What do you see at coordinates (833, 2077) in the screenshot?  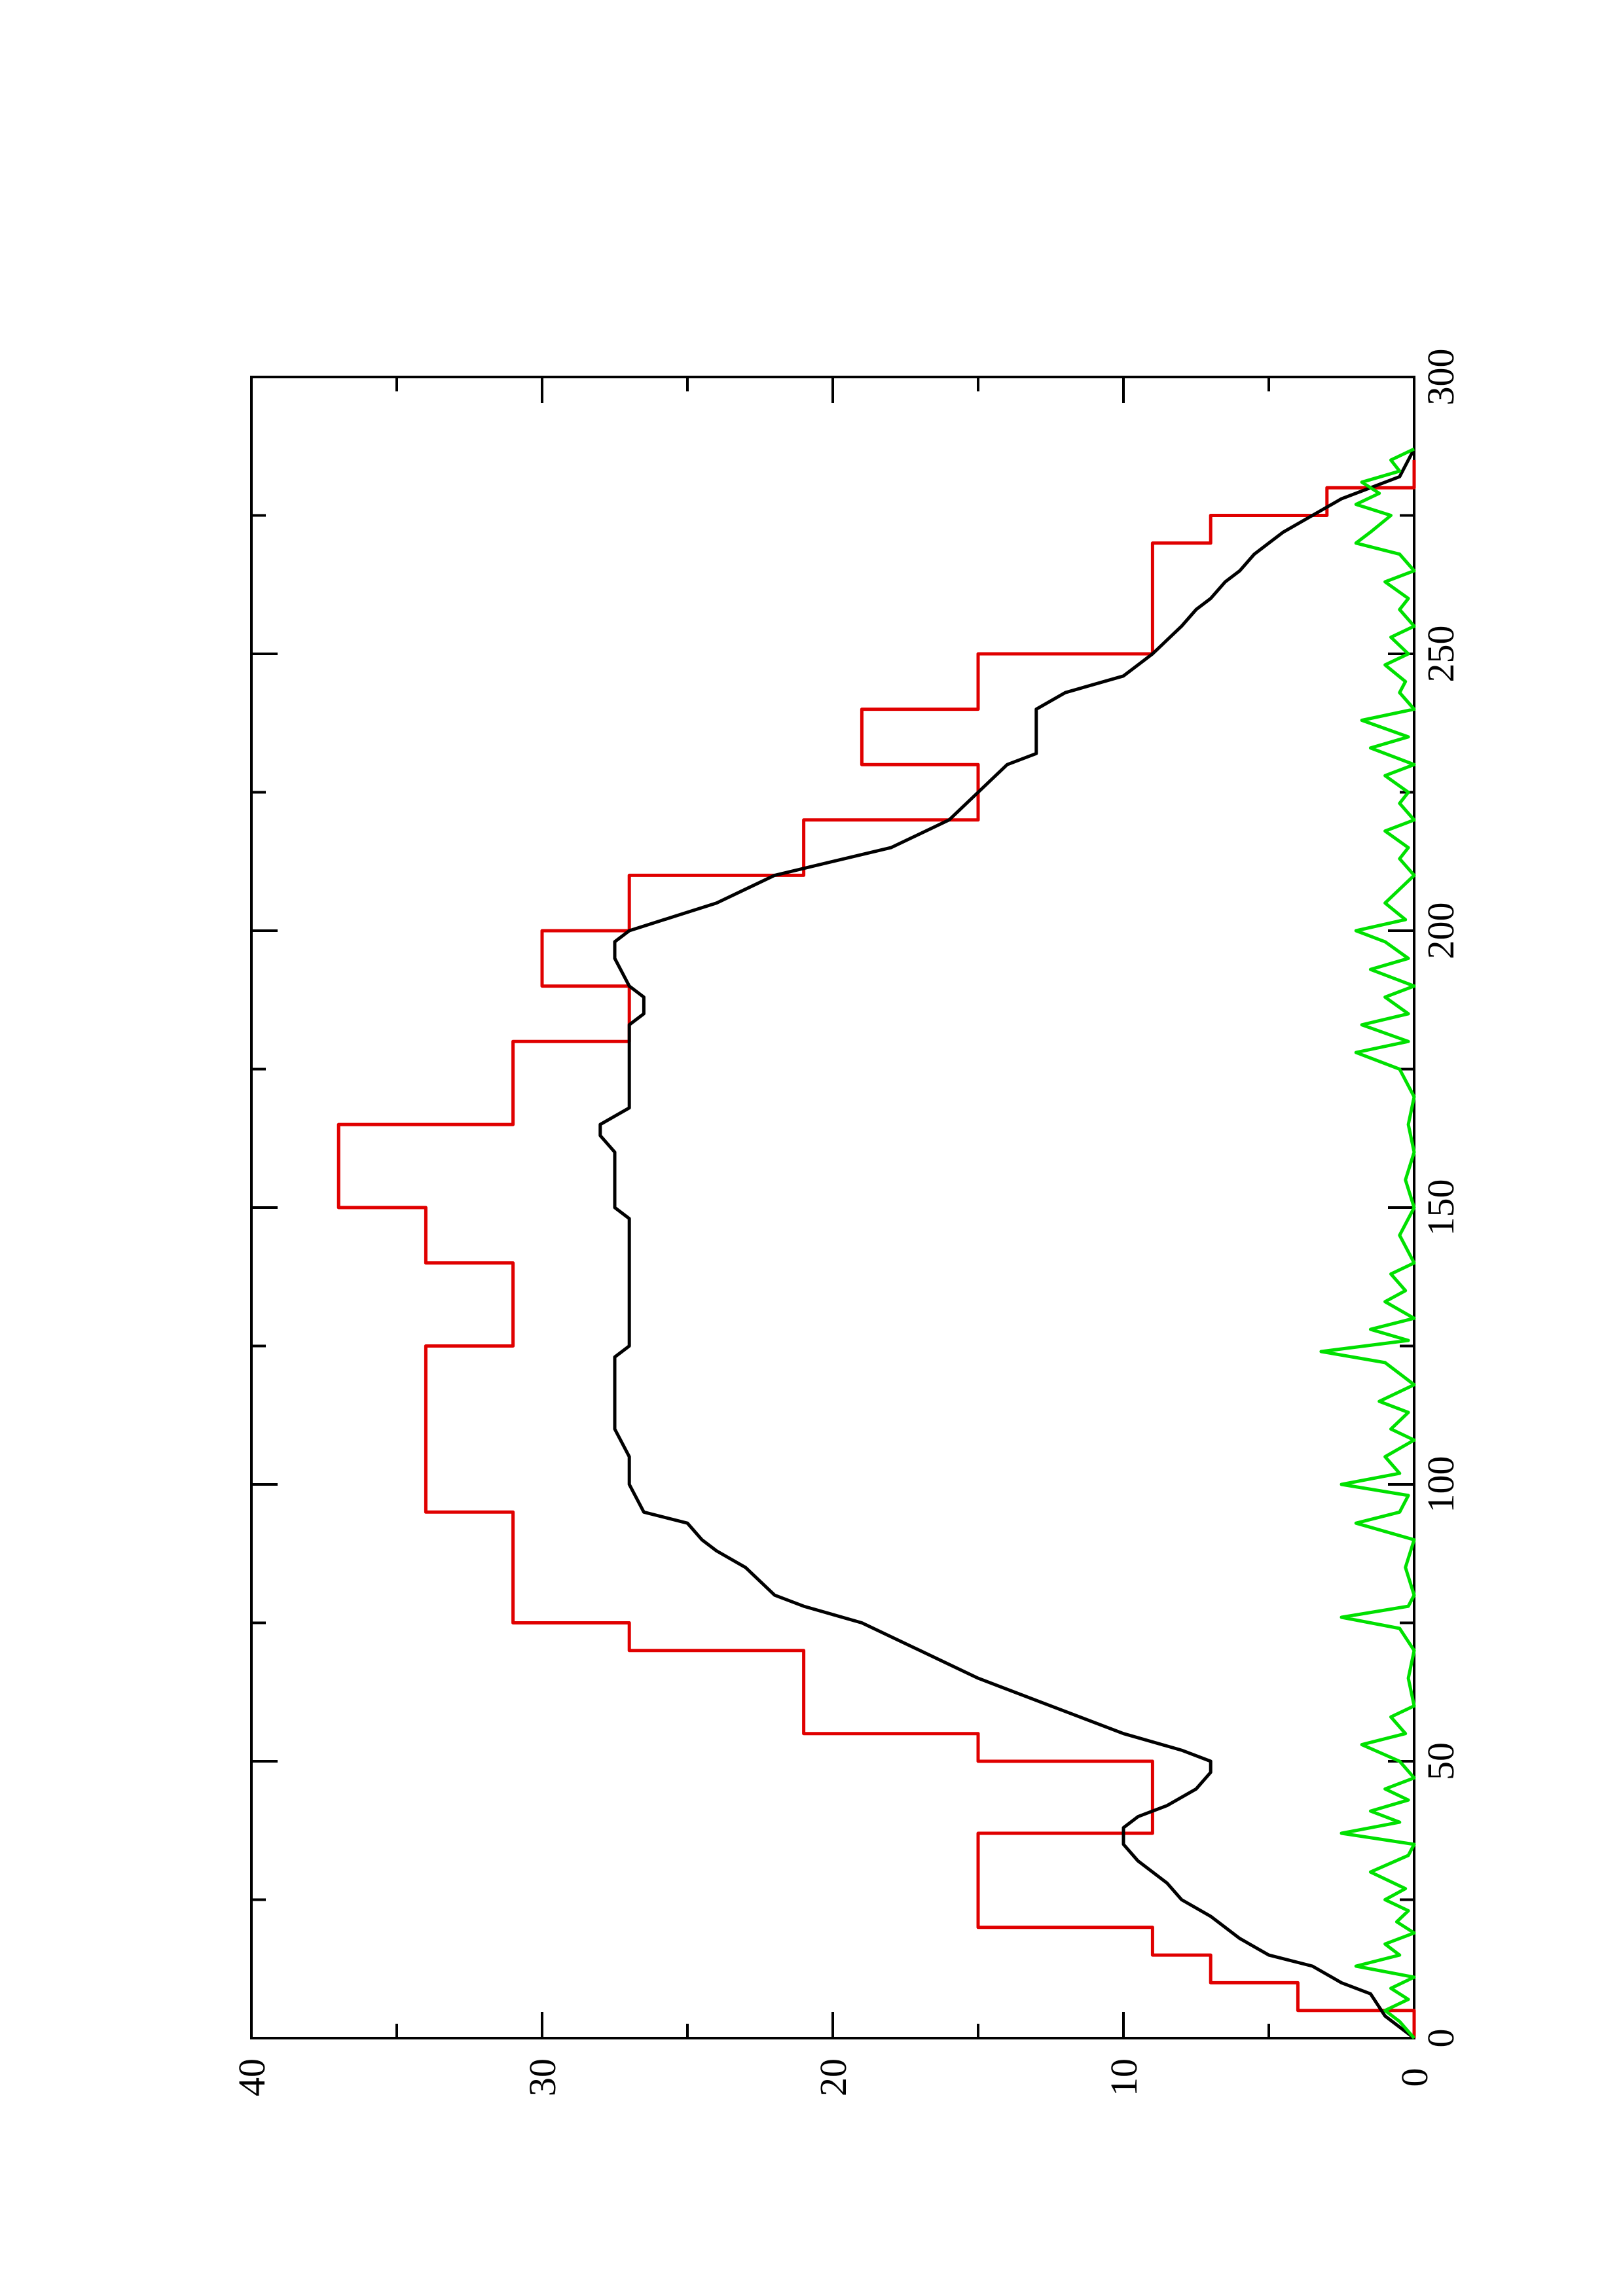 I see `y-tick-label: 20` at bounding box center [833, 2077].